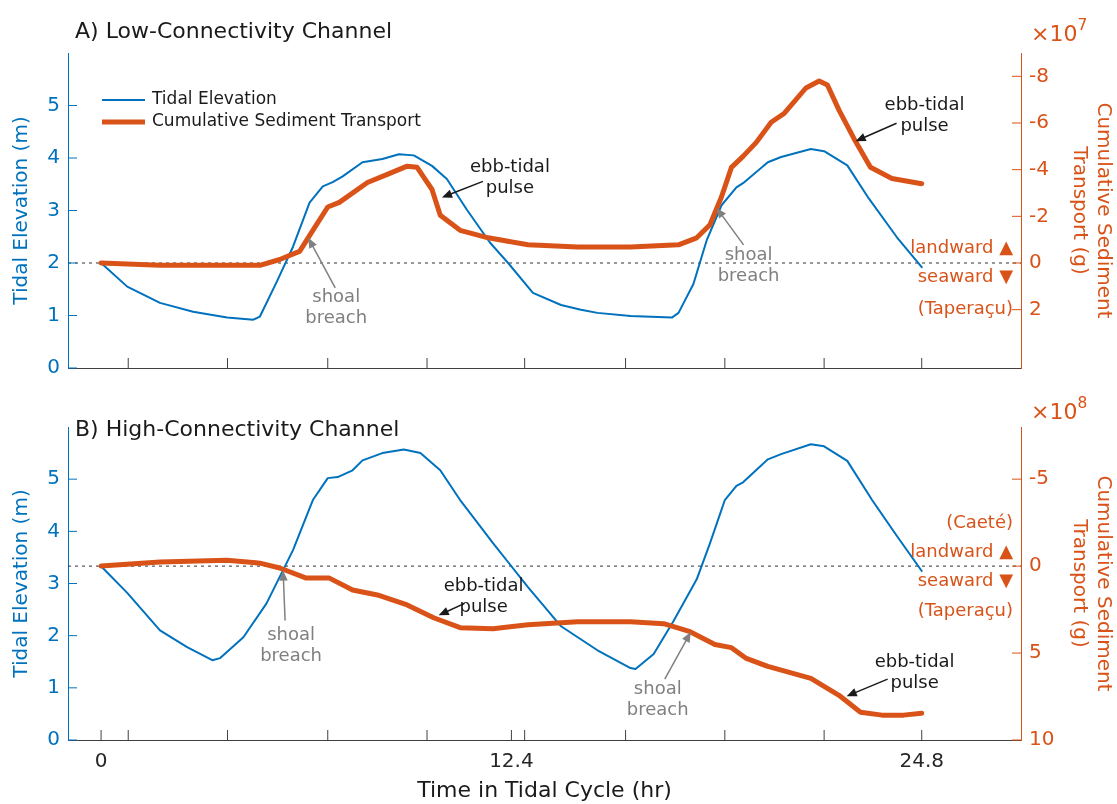 The height and width of the screenshot is (804, 1117). I want to click on x-tick-label: 0, so click(101, 760).